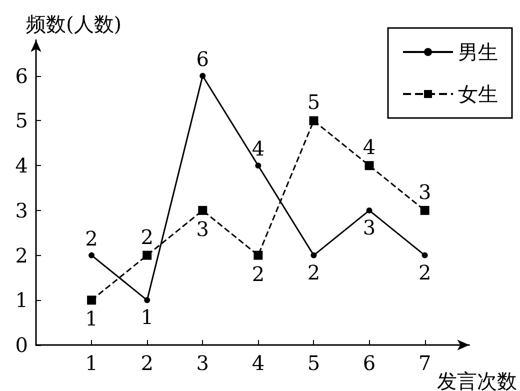 The width and height of the screenshot is (520, 391). I want to click on legend-label: 男生, so click(478, 52).